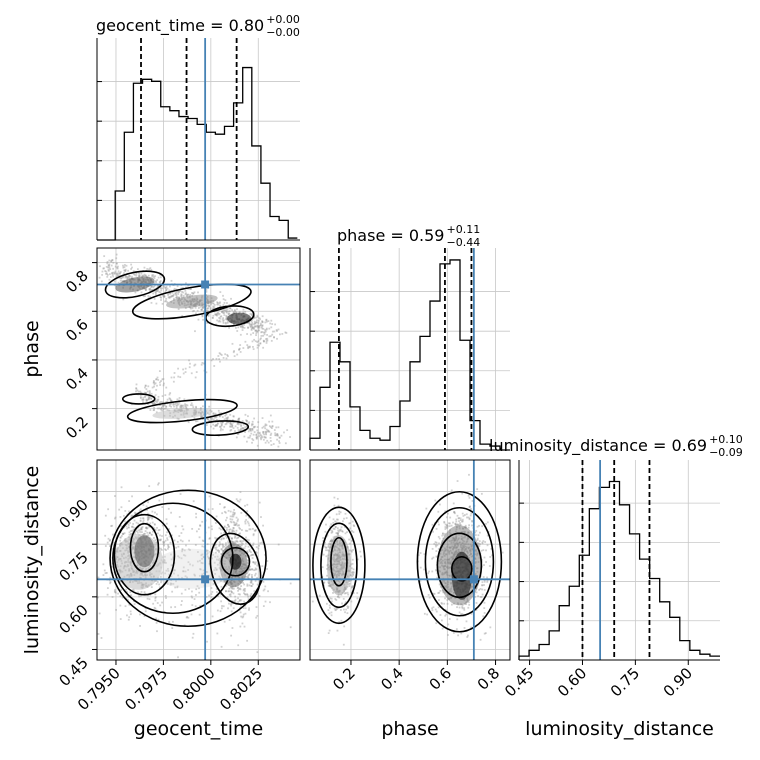 The height and width of the screenshot is (760, 760). I want to click on panel-frame, so click(198, 560).